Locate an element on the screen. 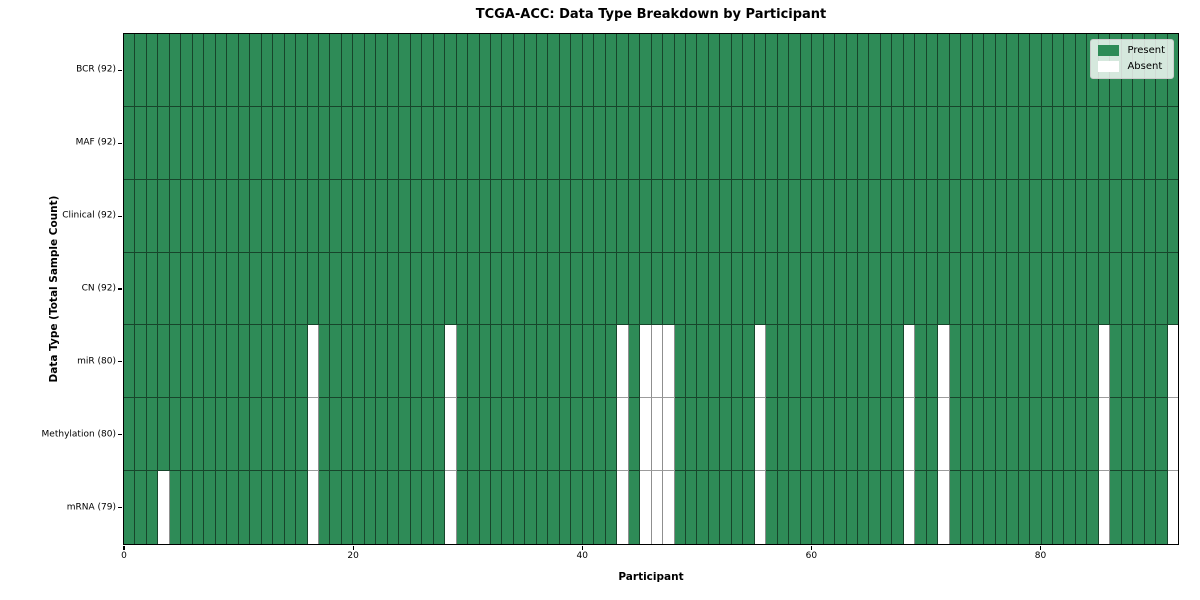 Image resolution: width=1200 pixels, height=600 pixels. x-tick-label: 40 is located at coordinates (582, 556).